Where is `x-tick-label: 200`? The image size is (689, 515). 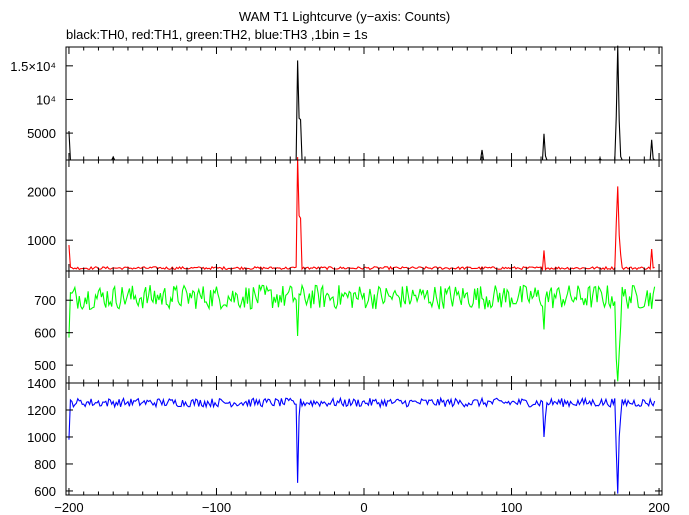 x-tick-label: 200 is located at coordinates (659, 507).